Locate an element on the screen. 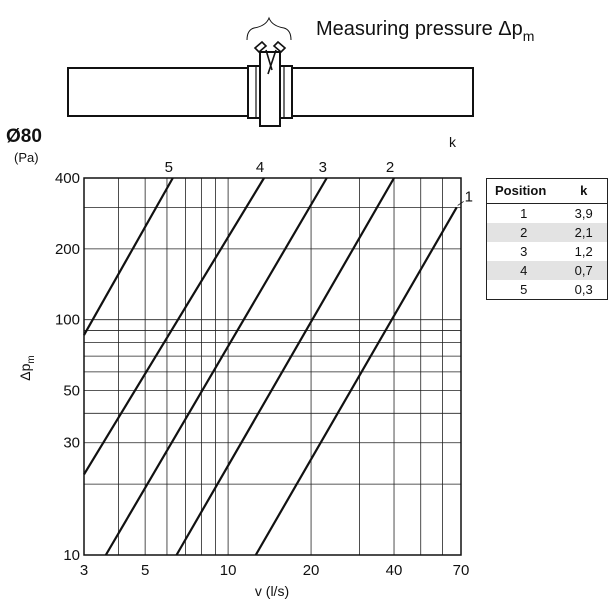  x-axis-label: v (l/s) is located at coordinates (272, 591).